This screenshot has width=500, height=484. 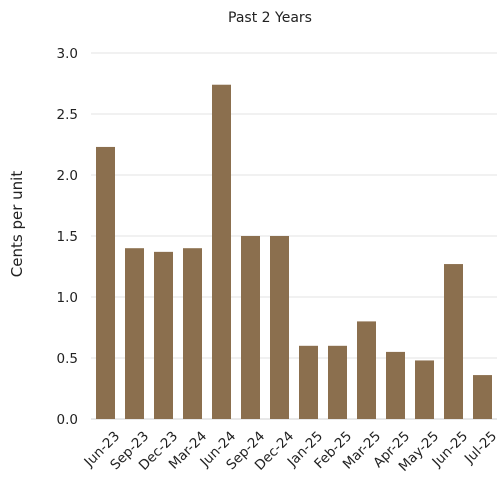 I want to click on y-tick-label: 0.0, so click(x=67, y=420).